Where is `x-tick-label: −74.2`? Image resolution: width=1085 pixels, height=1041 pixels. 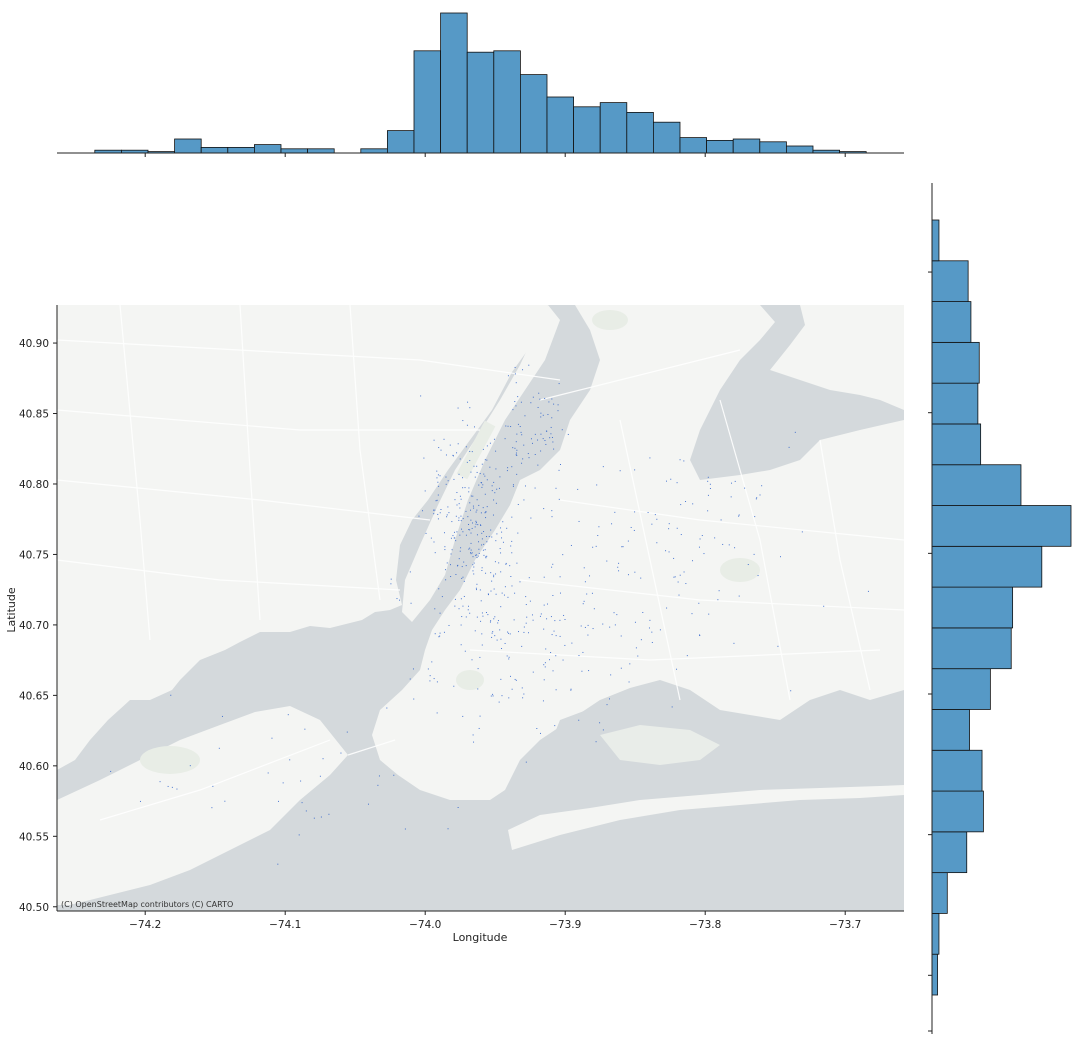 x-tick-label: −74.2 is located at coordinates (145, 925).